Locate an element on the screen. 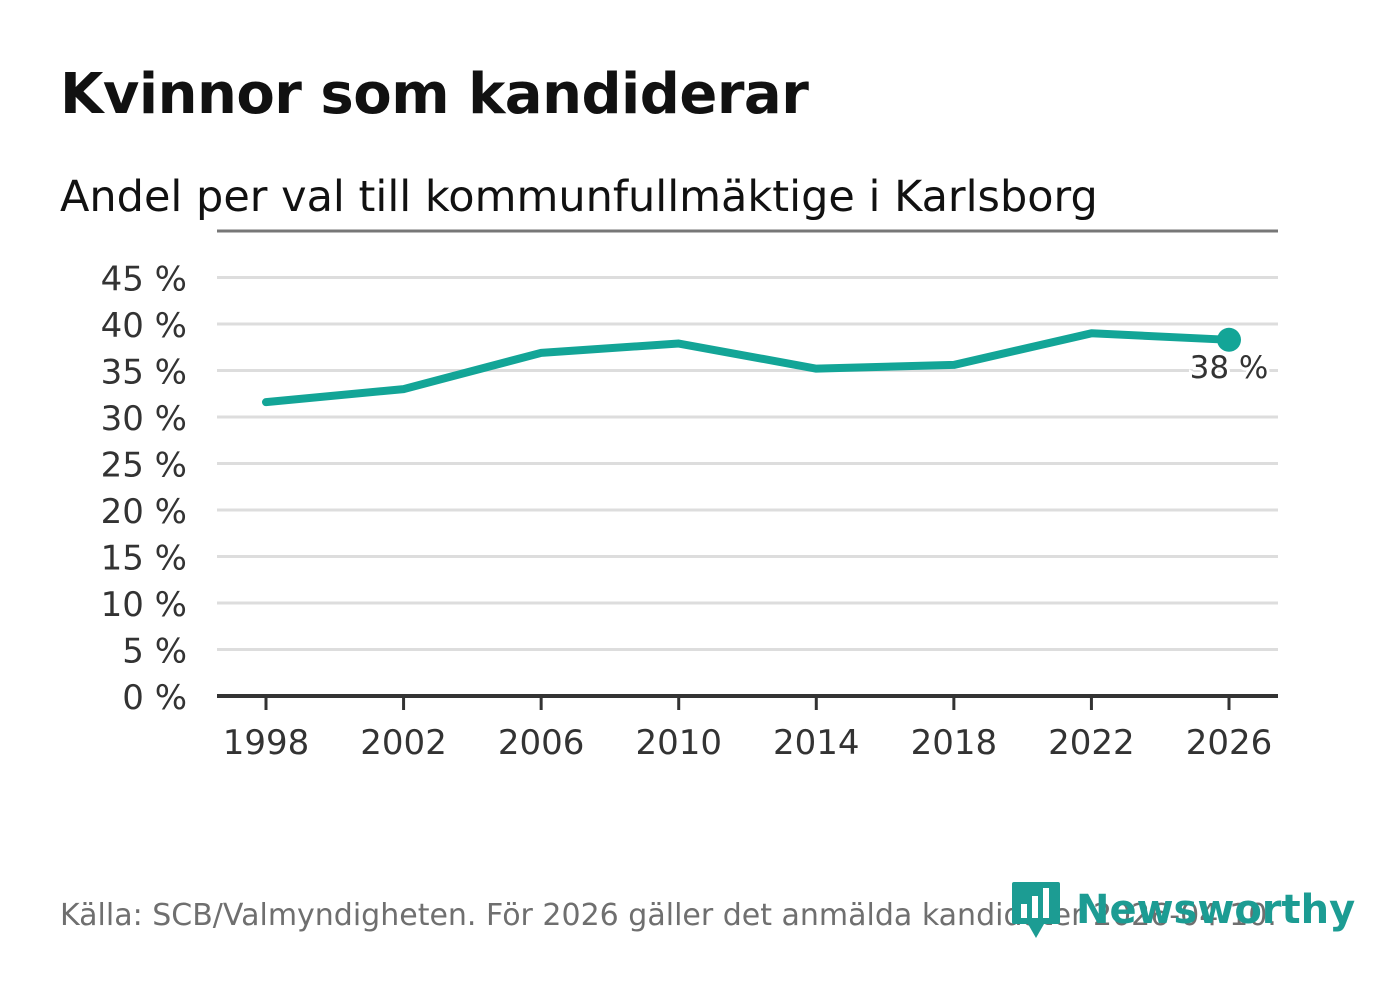 This screenshot has width=1382, height=999. y-tick-label: 35 % is located at coordinates (144, 373).